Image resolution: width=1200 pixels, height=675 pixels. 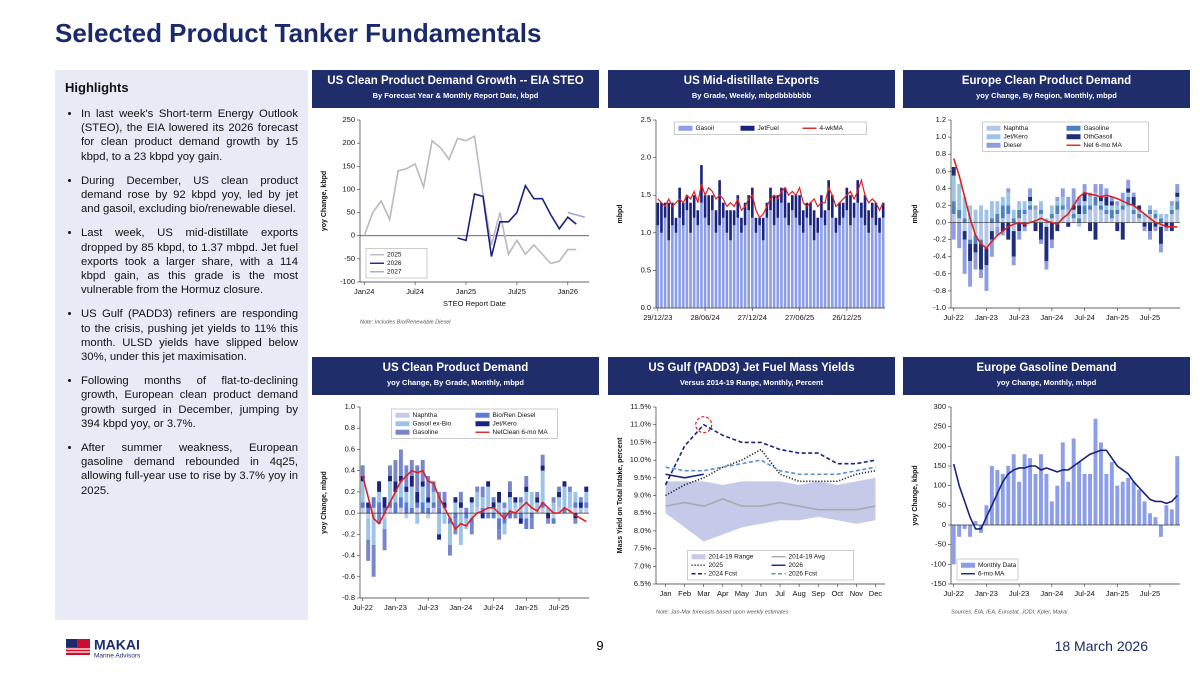 What do you see at coordinates (432, 423) in the screenshot?
I see `legend-label: Gasoil ex-Bio` at bounding box center [432, 423].